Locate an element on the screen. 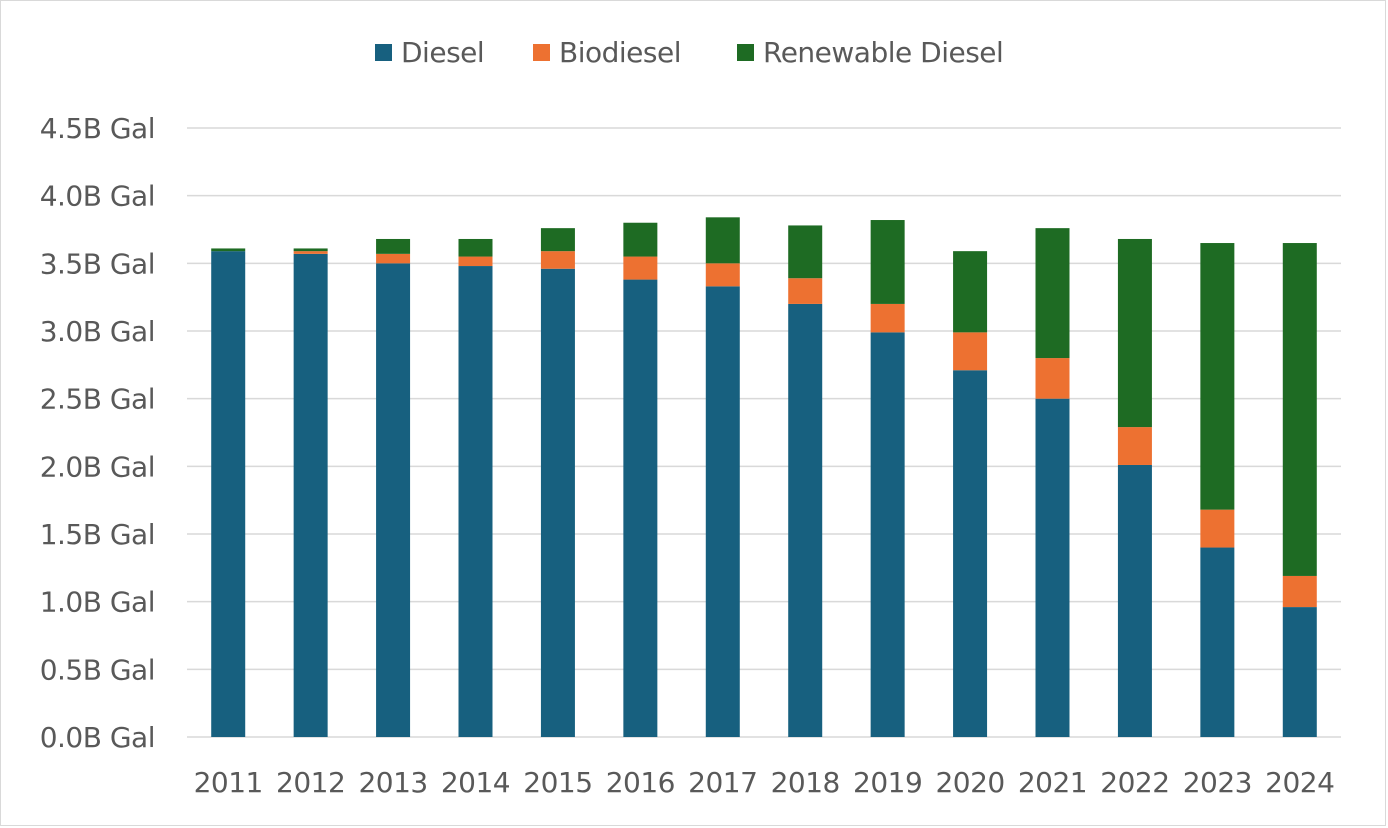 This screenshot has height=828, width=1388. bar-diesel-2019 is located at coordinates (887, 534).